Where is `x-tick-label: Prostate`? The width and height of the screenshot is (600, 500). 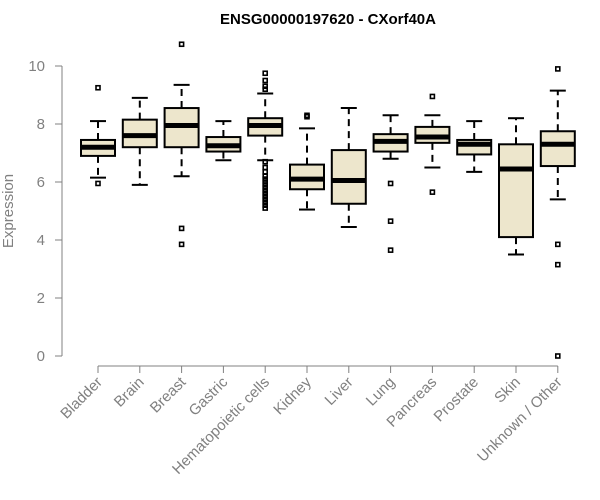 x-tick-label: Prostate is located at coordinates (456, 400).